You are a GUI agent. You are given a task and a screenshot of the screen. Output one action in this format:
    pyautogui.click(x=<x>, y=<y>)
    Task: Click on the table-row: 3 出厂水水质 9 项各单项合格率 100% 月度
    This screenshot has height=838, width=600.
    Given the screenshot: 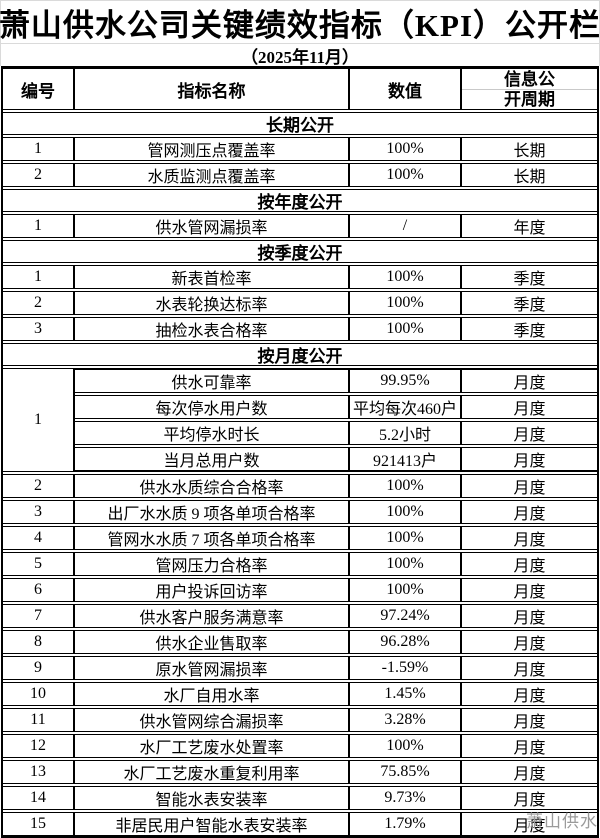 What is the action you would take?
    pyautogui.click(x=300, y=512)
    